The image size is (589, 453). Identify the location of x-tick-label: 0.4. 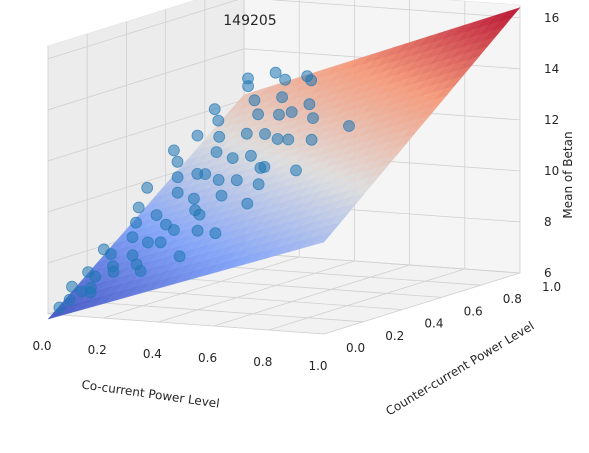
(152, 354).